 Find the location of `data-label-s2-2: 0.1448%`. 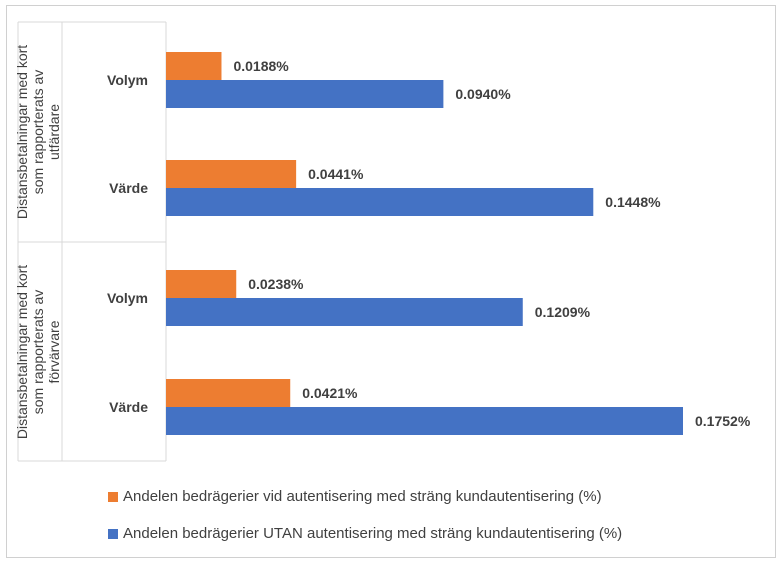

data-label-s2-2: 0.1448% is located at coordinates (633, 202).